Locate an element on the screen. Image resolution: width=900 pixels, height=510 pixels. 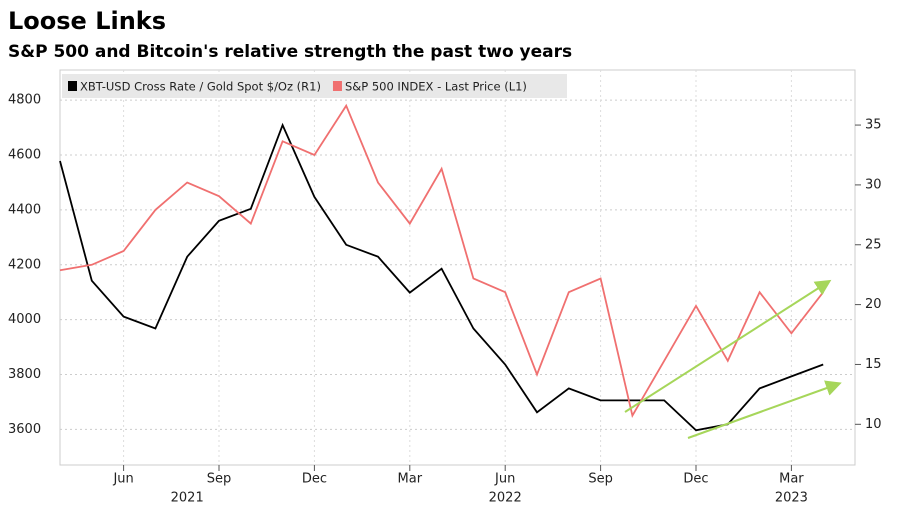
legend-label: XBT-USD Cross Rate / Gold Spot $/Oz (R1) is located at coordinates (200, 87).